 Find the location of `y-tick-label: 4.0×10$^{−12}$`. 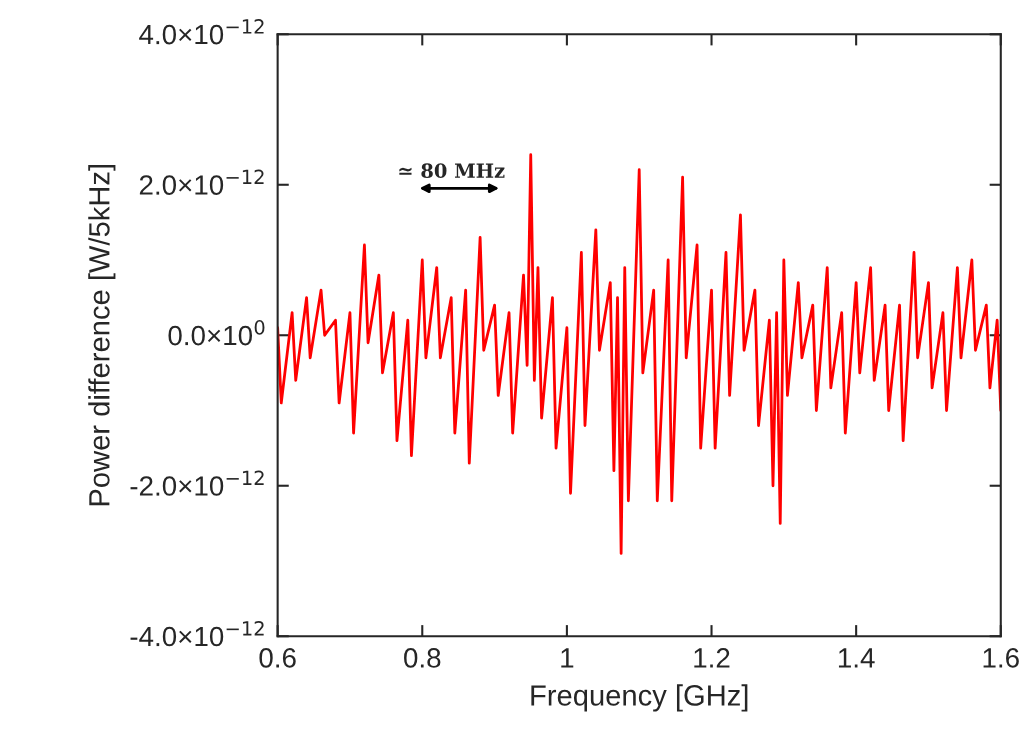

y-tick-label: 4.0×10$^{−12}$ is located at coordinates (201, 32).